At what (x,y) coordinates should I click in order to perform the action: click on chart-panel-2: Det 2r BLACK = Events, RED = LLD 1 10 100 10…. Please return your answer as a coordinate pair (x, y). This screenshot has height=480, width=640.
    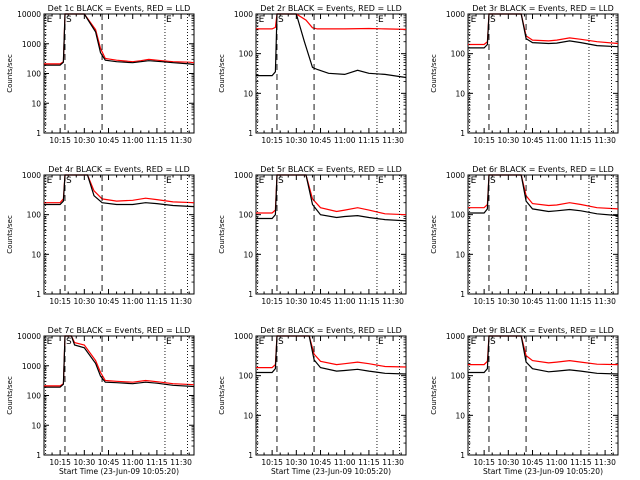
    Looking at the image, I should click on (312, 74).